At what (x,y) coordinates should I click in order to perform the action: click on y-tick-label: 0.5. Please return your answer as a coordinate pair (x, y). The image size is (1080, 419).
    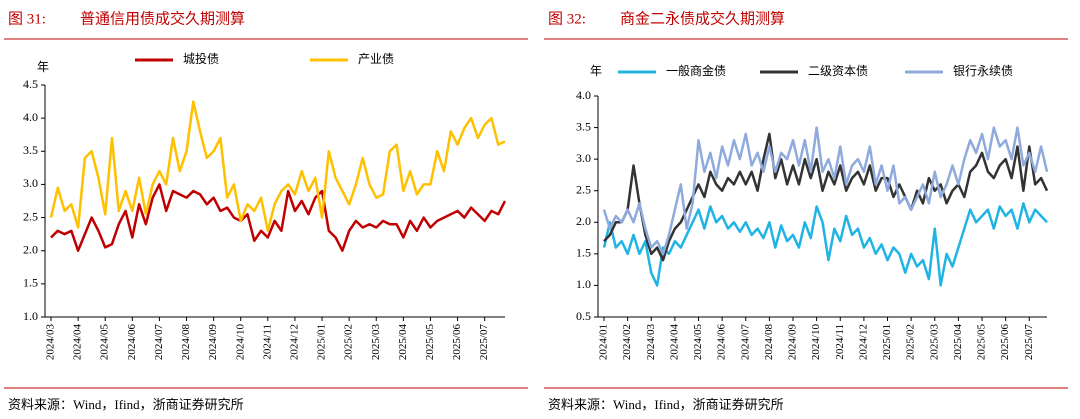
    Looking at the image, I should click on (583, 316).